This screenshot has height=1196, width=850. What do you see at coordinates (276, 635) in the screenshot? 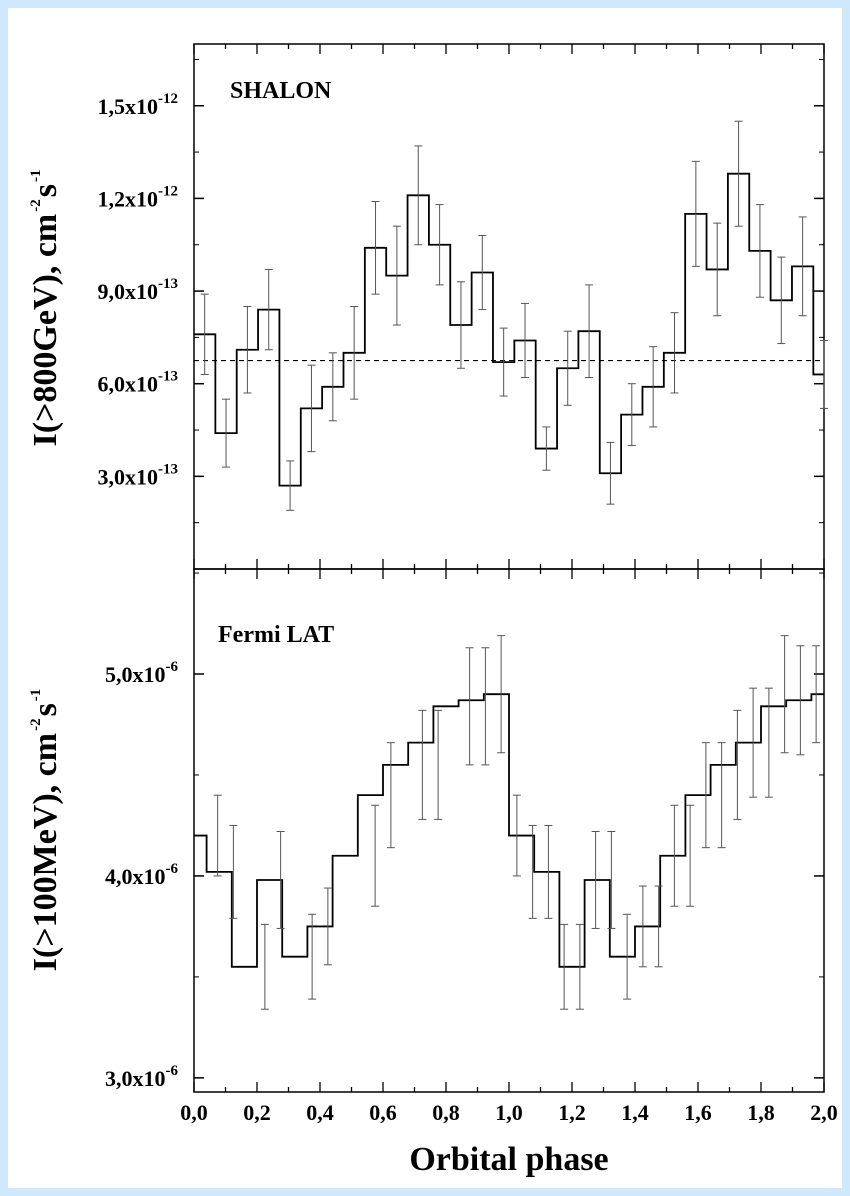
I see `fermi-panel-label: Fermi LAT` at bounding box center [276, 635].